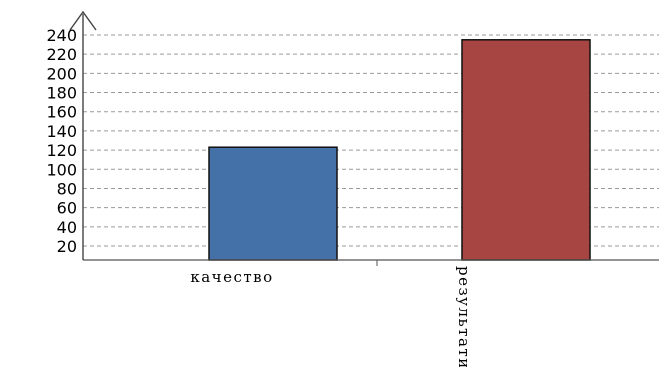 This screenshot has width=659, height=367. What do you see at coordinates (61, 169) in the screenshot?
I see `y-tick-label-100: 100` at bounding box center [61, 169].